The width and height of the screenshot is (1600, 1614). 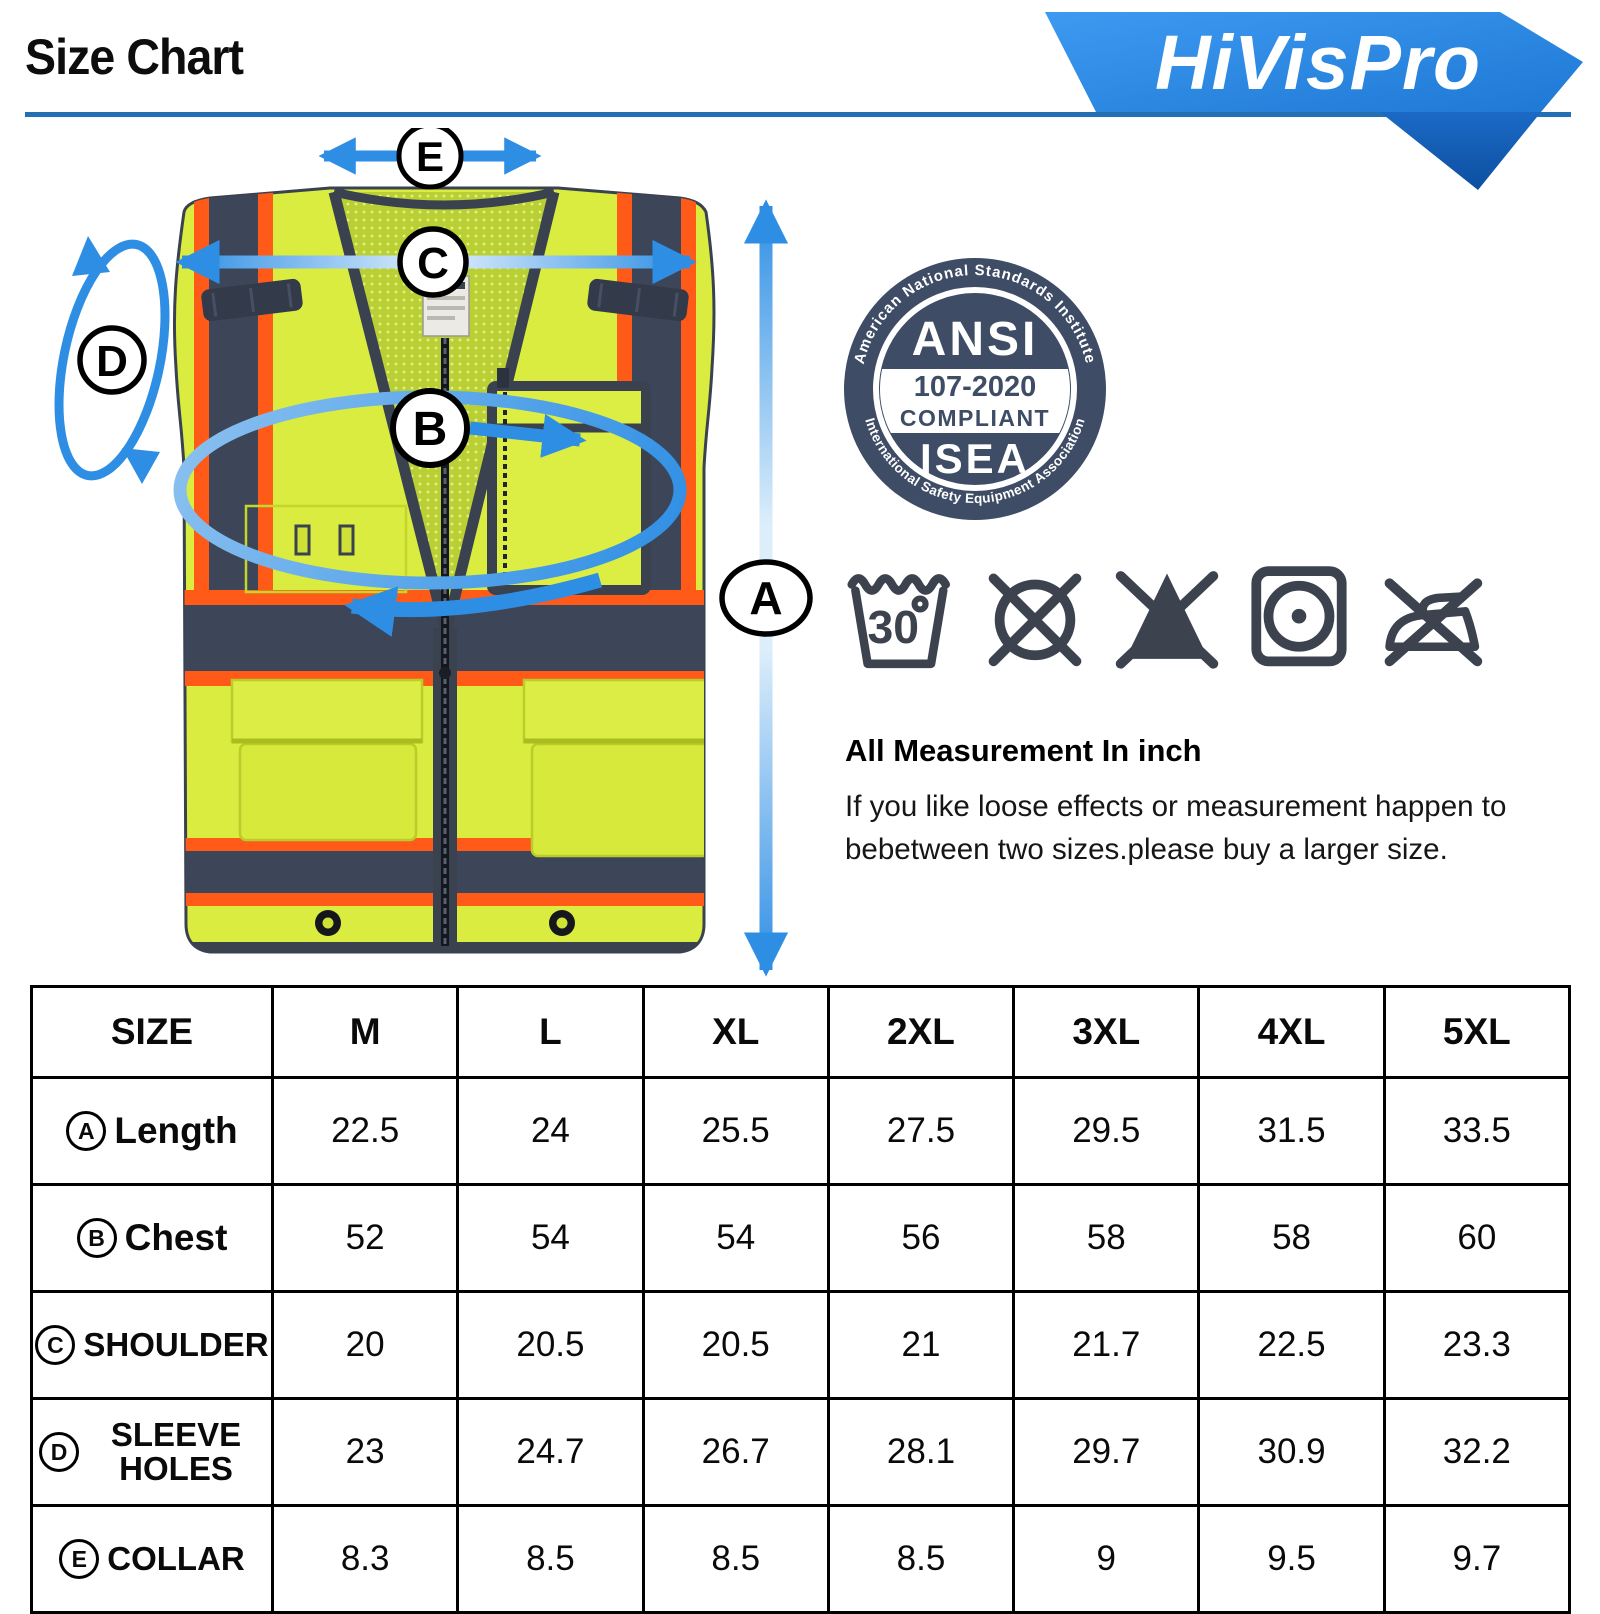 What do you see at coordinates (1167, 620) in the screenshot?
I see `do-not-bleach-icon` at bounding box center [1167, 620].